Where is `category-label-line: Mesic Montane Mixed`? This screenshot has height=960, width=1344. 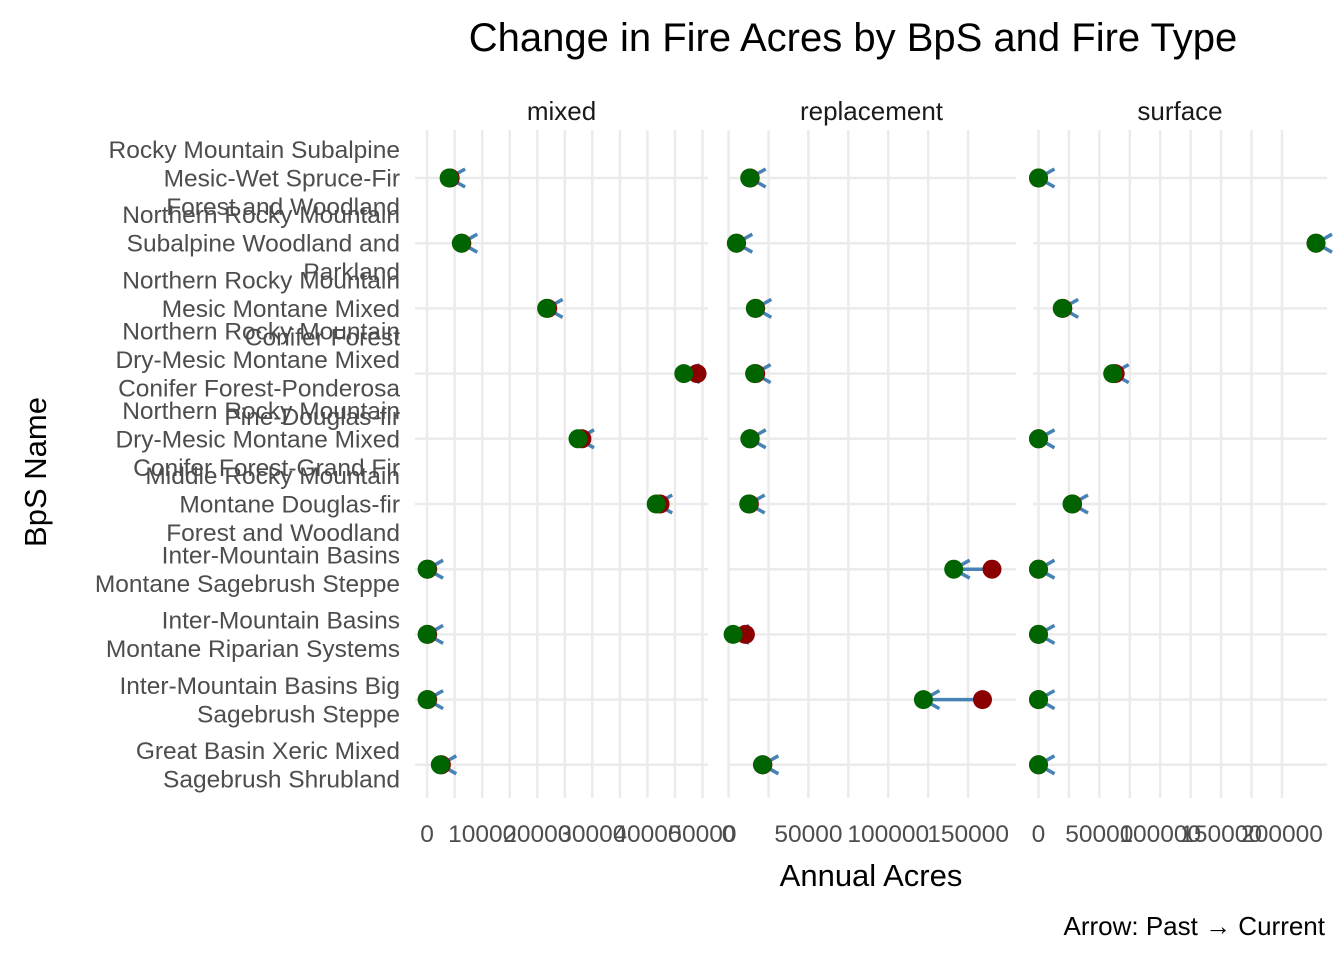
category-label-line: Mesic Montane Mixed is located at coordinates (281, 309).